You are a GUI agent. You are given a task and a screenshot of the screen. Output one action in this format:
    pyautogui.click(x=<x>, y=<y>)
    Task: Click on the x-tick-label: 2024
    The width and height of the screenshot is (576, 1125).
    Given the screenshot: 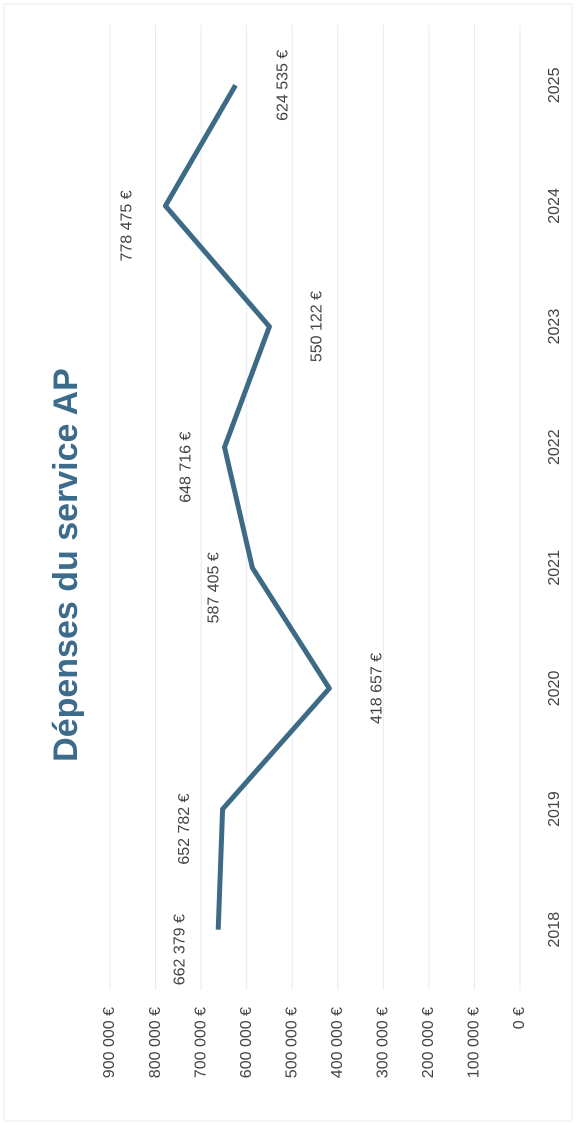 What is the action you would take?
    pyautogui.click(x=554, y=206)
    